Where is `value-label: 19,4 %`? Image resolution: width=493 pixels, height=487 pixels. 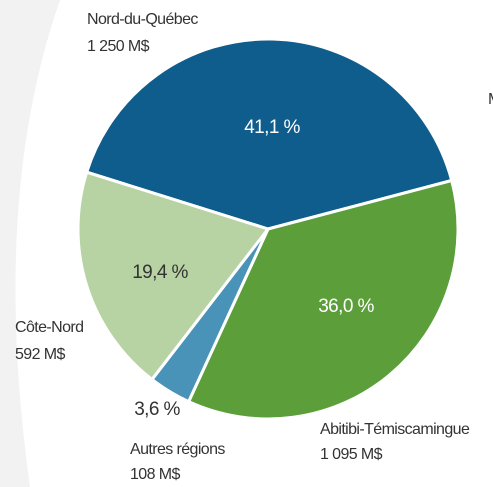 value-label: 19,4 % is located at coordinates (160, 272).